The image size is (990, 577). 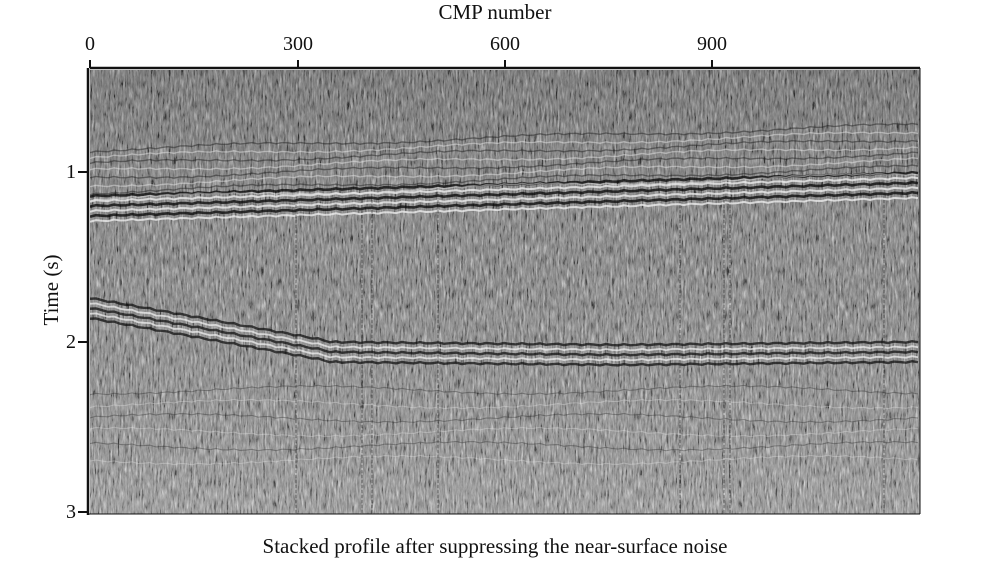 I want to click on y-tick-label-1: 1, so click(x=71, y=172).